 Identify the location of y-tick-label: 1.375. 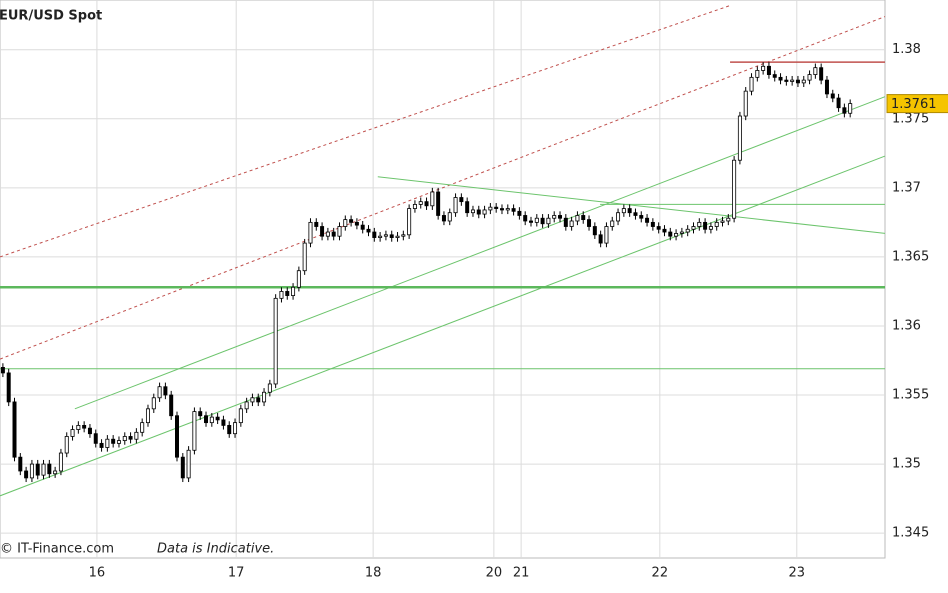
(910, 118).